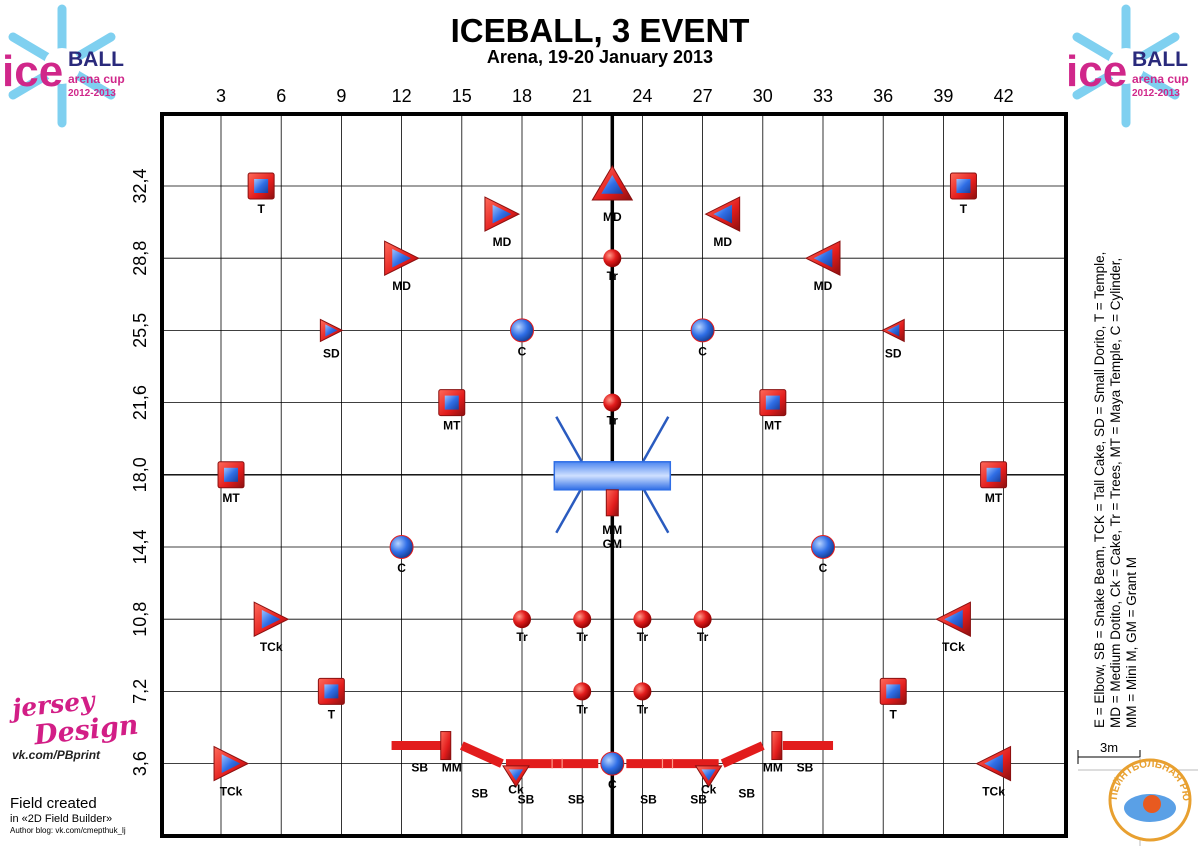  I want to click on x-tick-label: 30, so click(763, 96).